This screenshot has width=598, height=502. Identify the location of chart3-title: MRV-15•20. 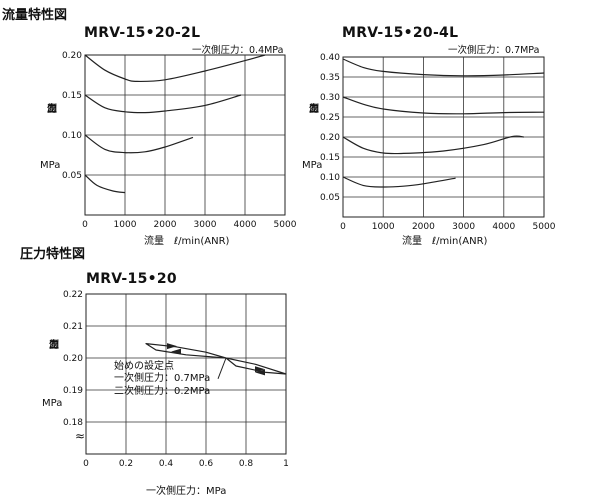
(131, 279).